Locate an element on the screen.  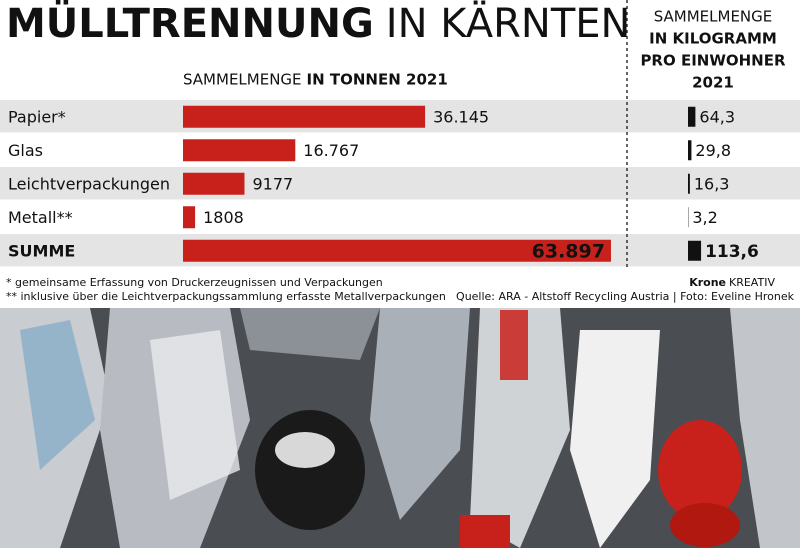
value-label: 29,8 is located at coordinates (713, 150).